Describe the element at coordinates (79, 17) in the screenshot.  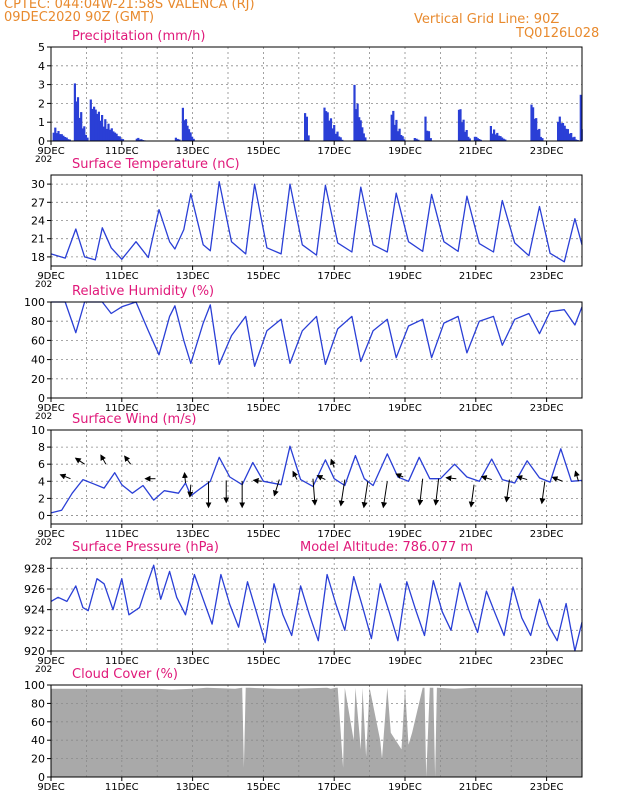
I see `run-date-label: 09DEC2020 90Z (GMT)` at that location.